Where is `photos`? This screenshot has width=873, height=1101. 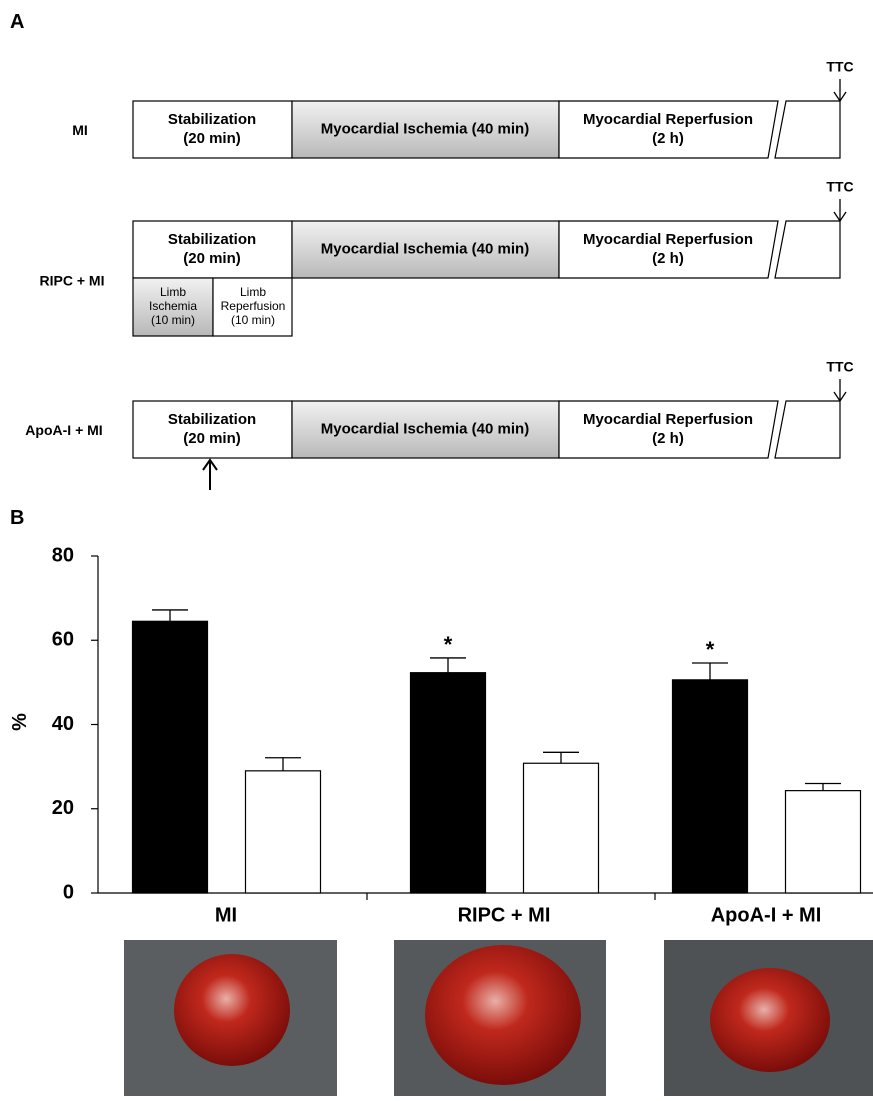
photos is located at coordinates (498, 1018).